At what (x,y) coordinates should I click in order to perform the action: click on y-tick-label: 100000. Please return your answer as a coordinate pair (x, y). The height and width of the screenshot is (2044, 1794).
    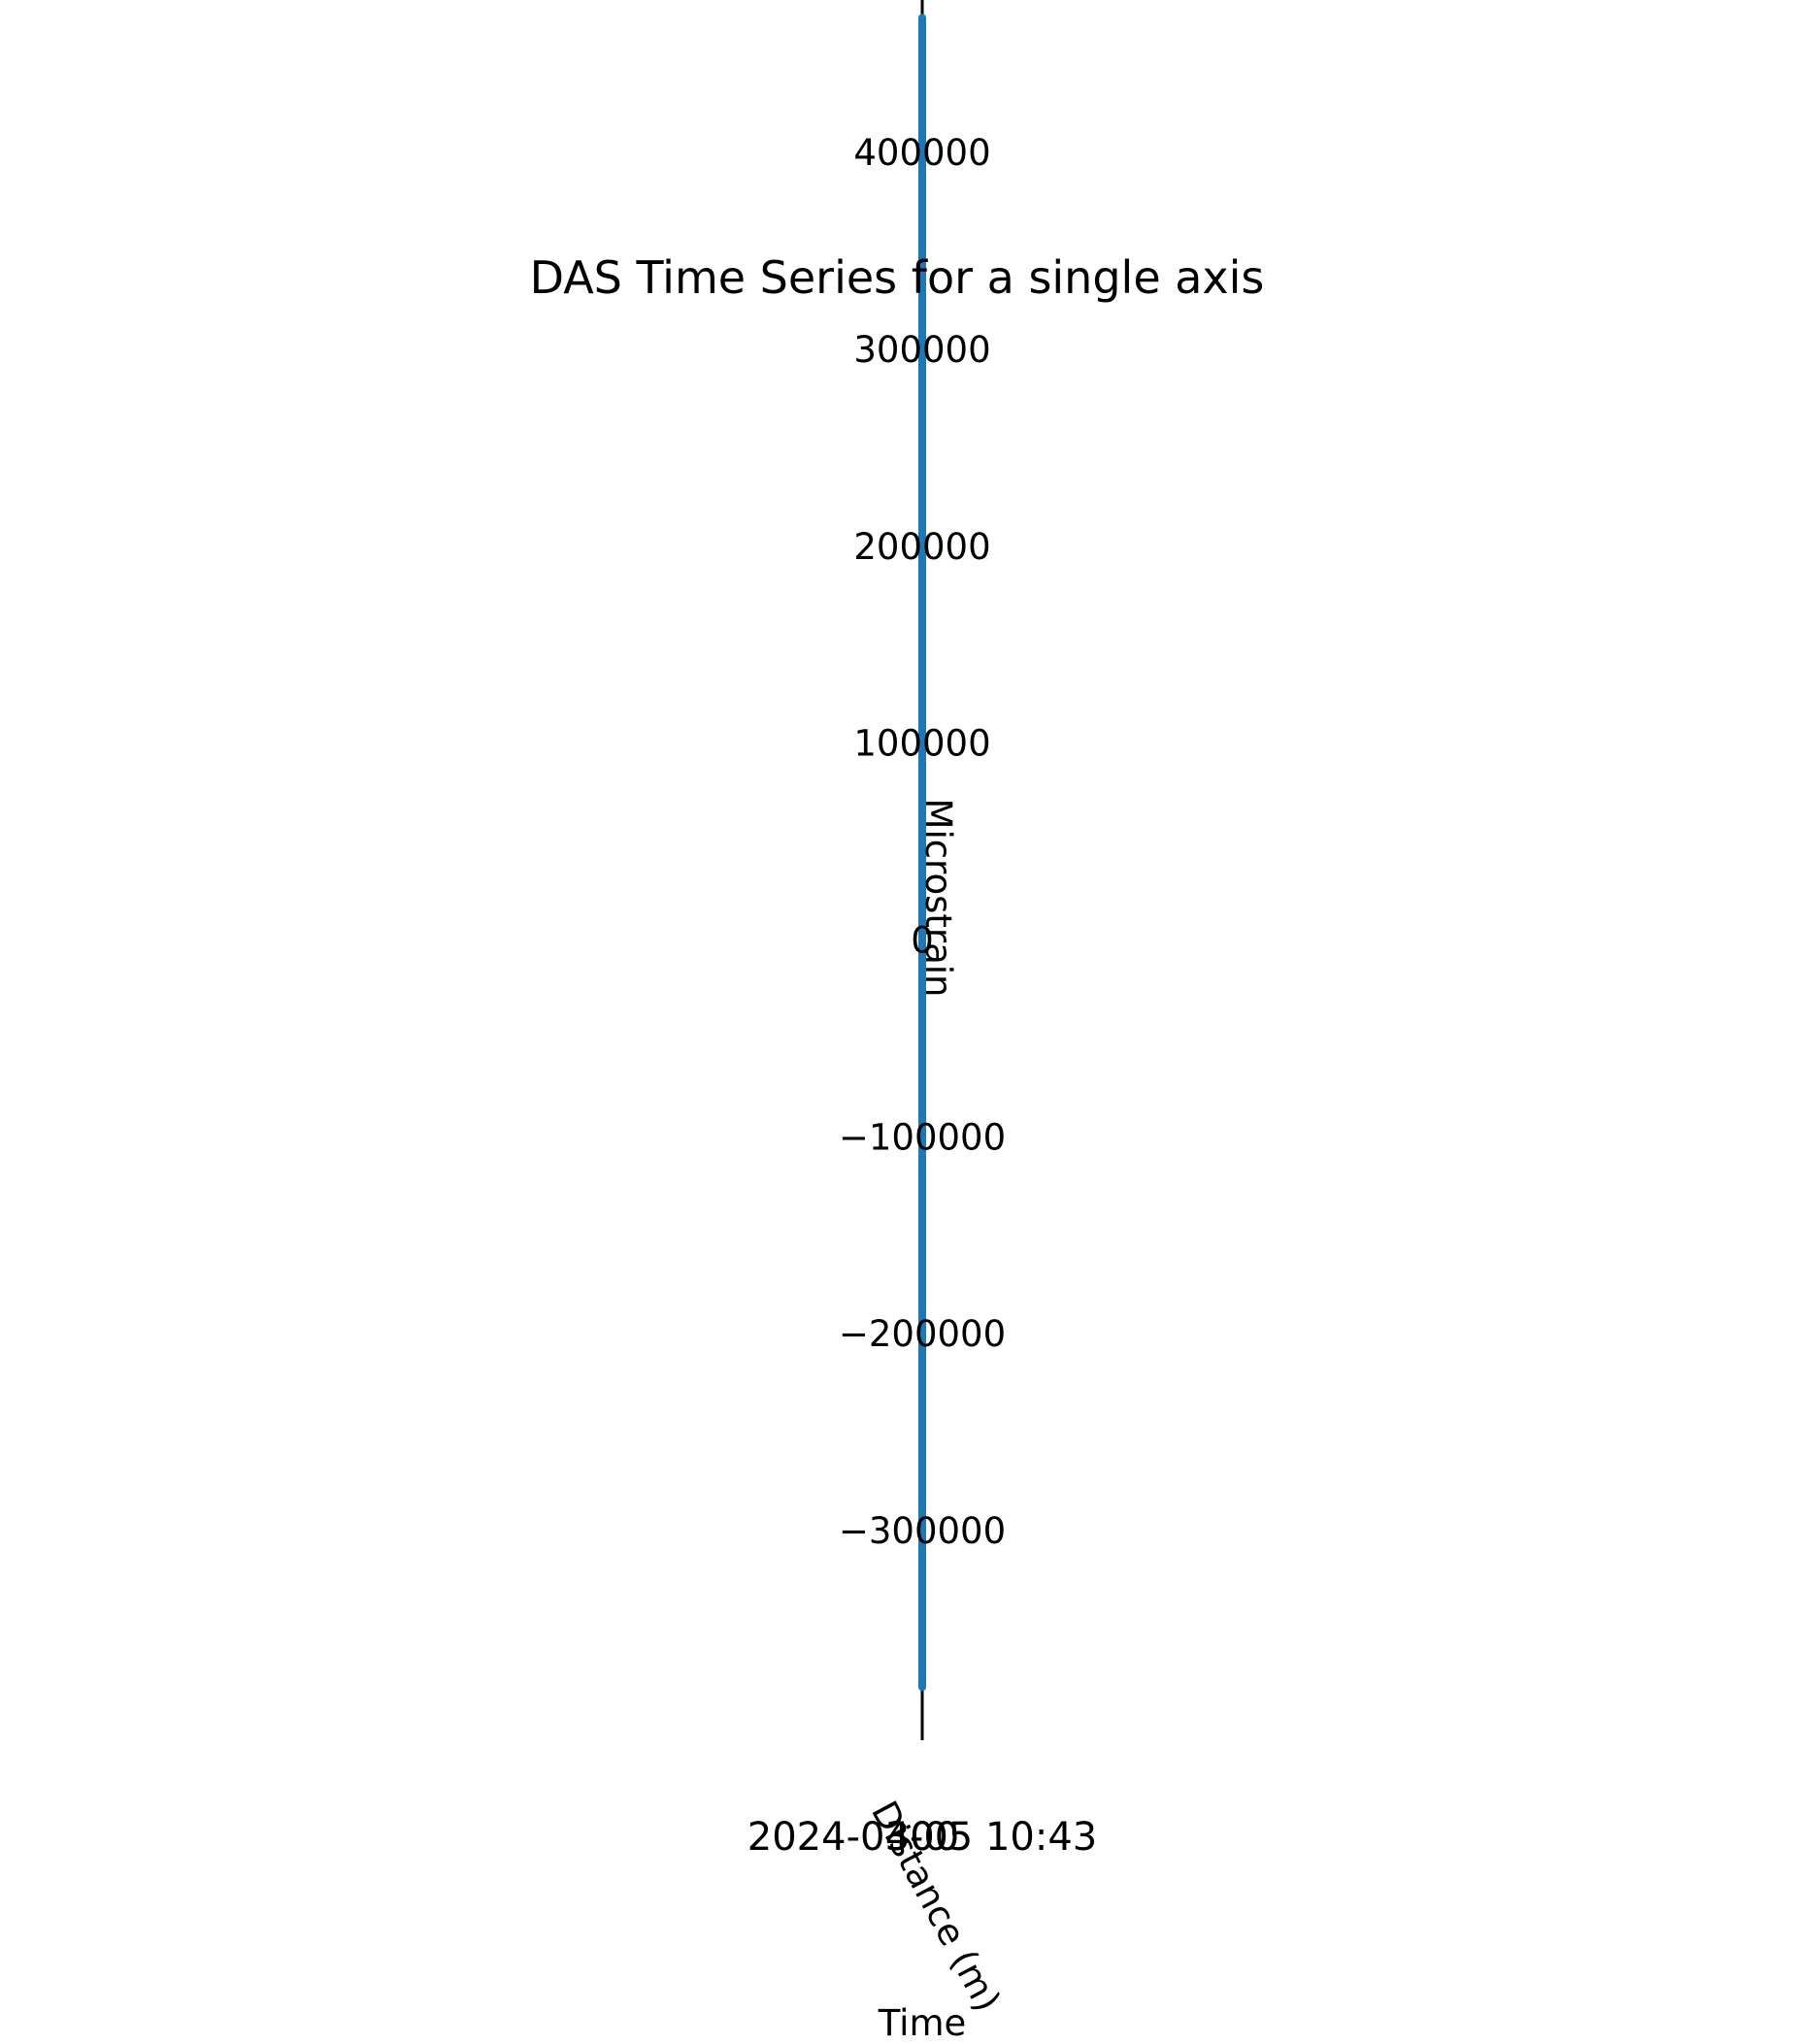
    Looking at the image, I should click on (921, 744).